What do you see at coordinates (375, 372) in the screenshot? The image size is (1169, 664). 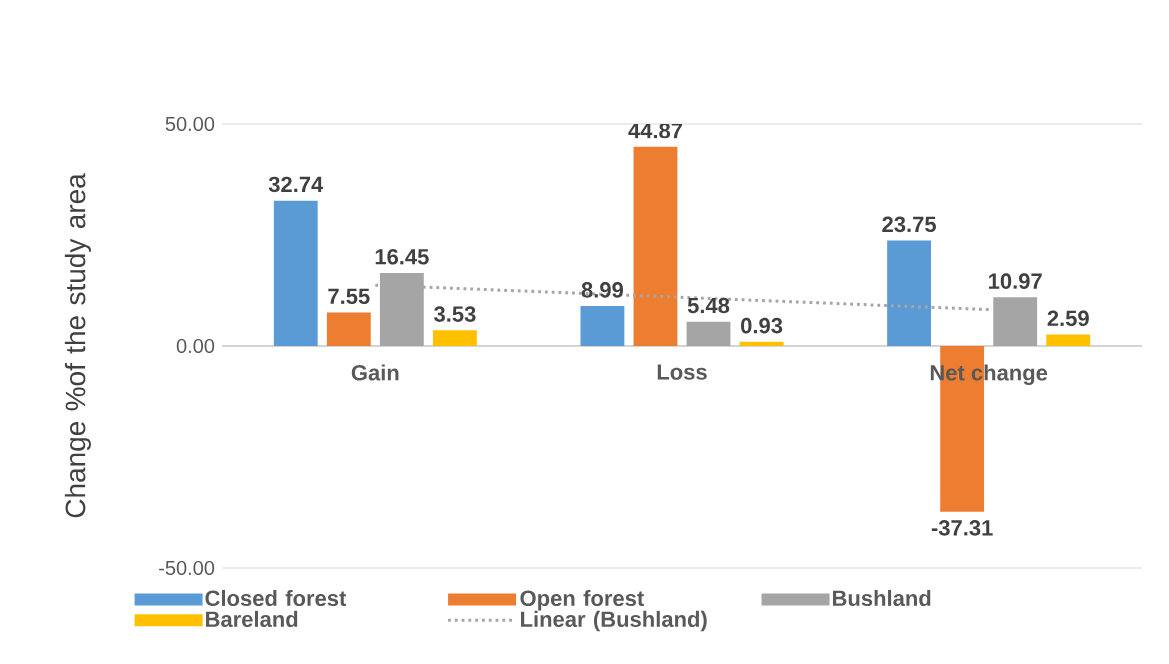 I see `x-tick-label: Gain` at bounding box center [375, 372].